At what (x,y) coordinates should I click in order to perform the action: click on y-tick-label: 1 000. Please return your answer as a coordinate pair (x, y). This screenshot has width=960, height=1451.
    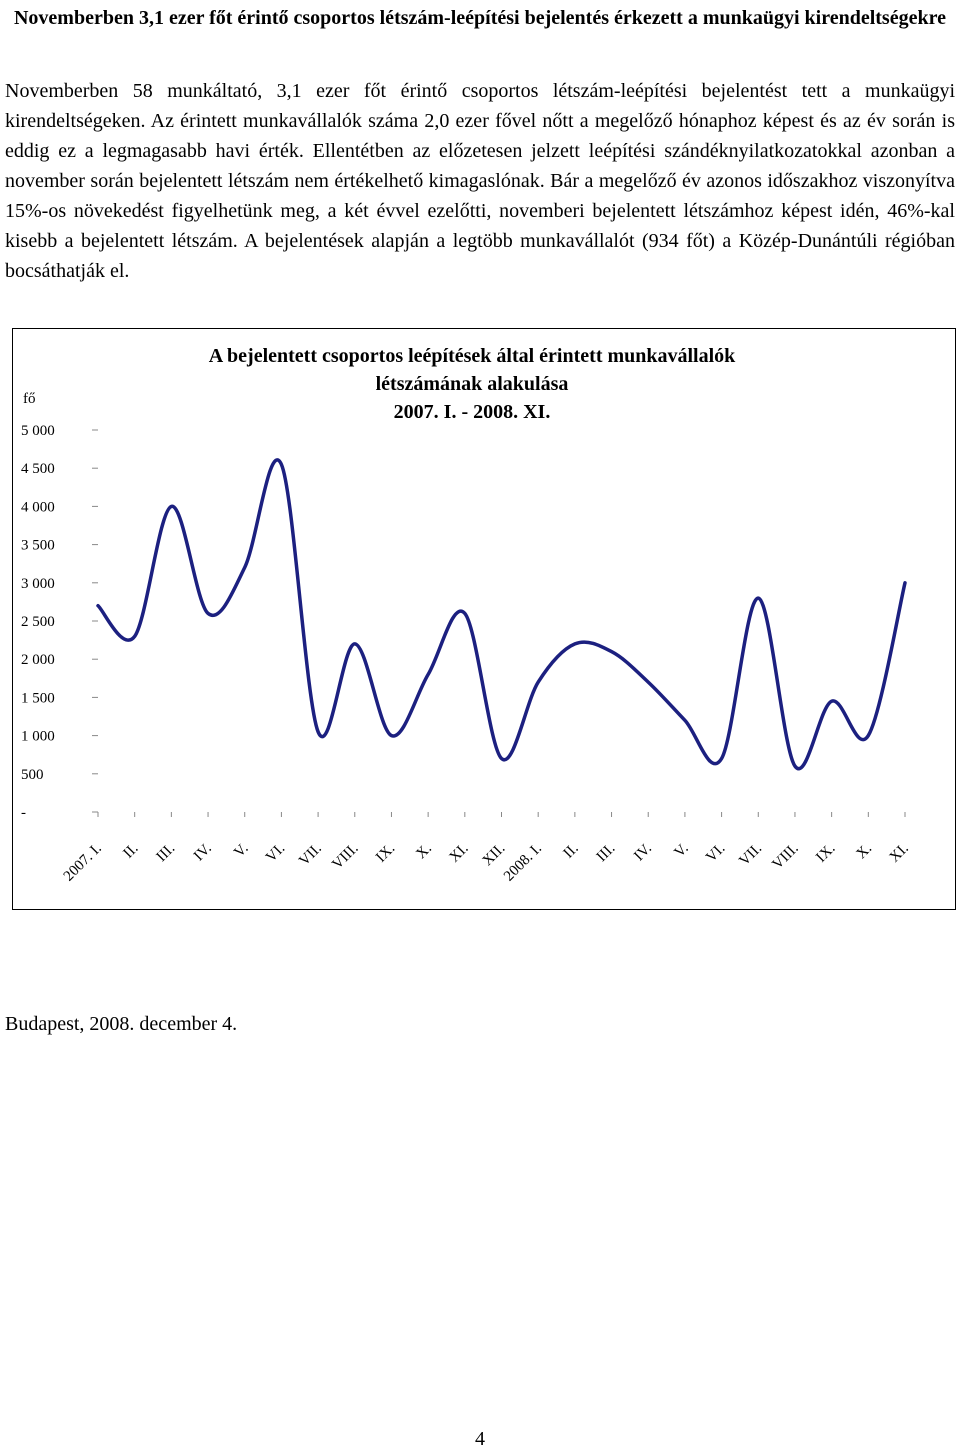
    Looking at the image, I should click on (38, 737).